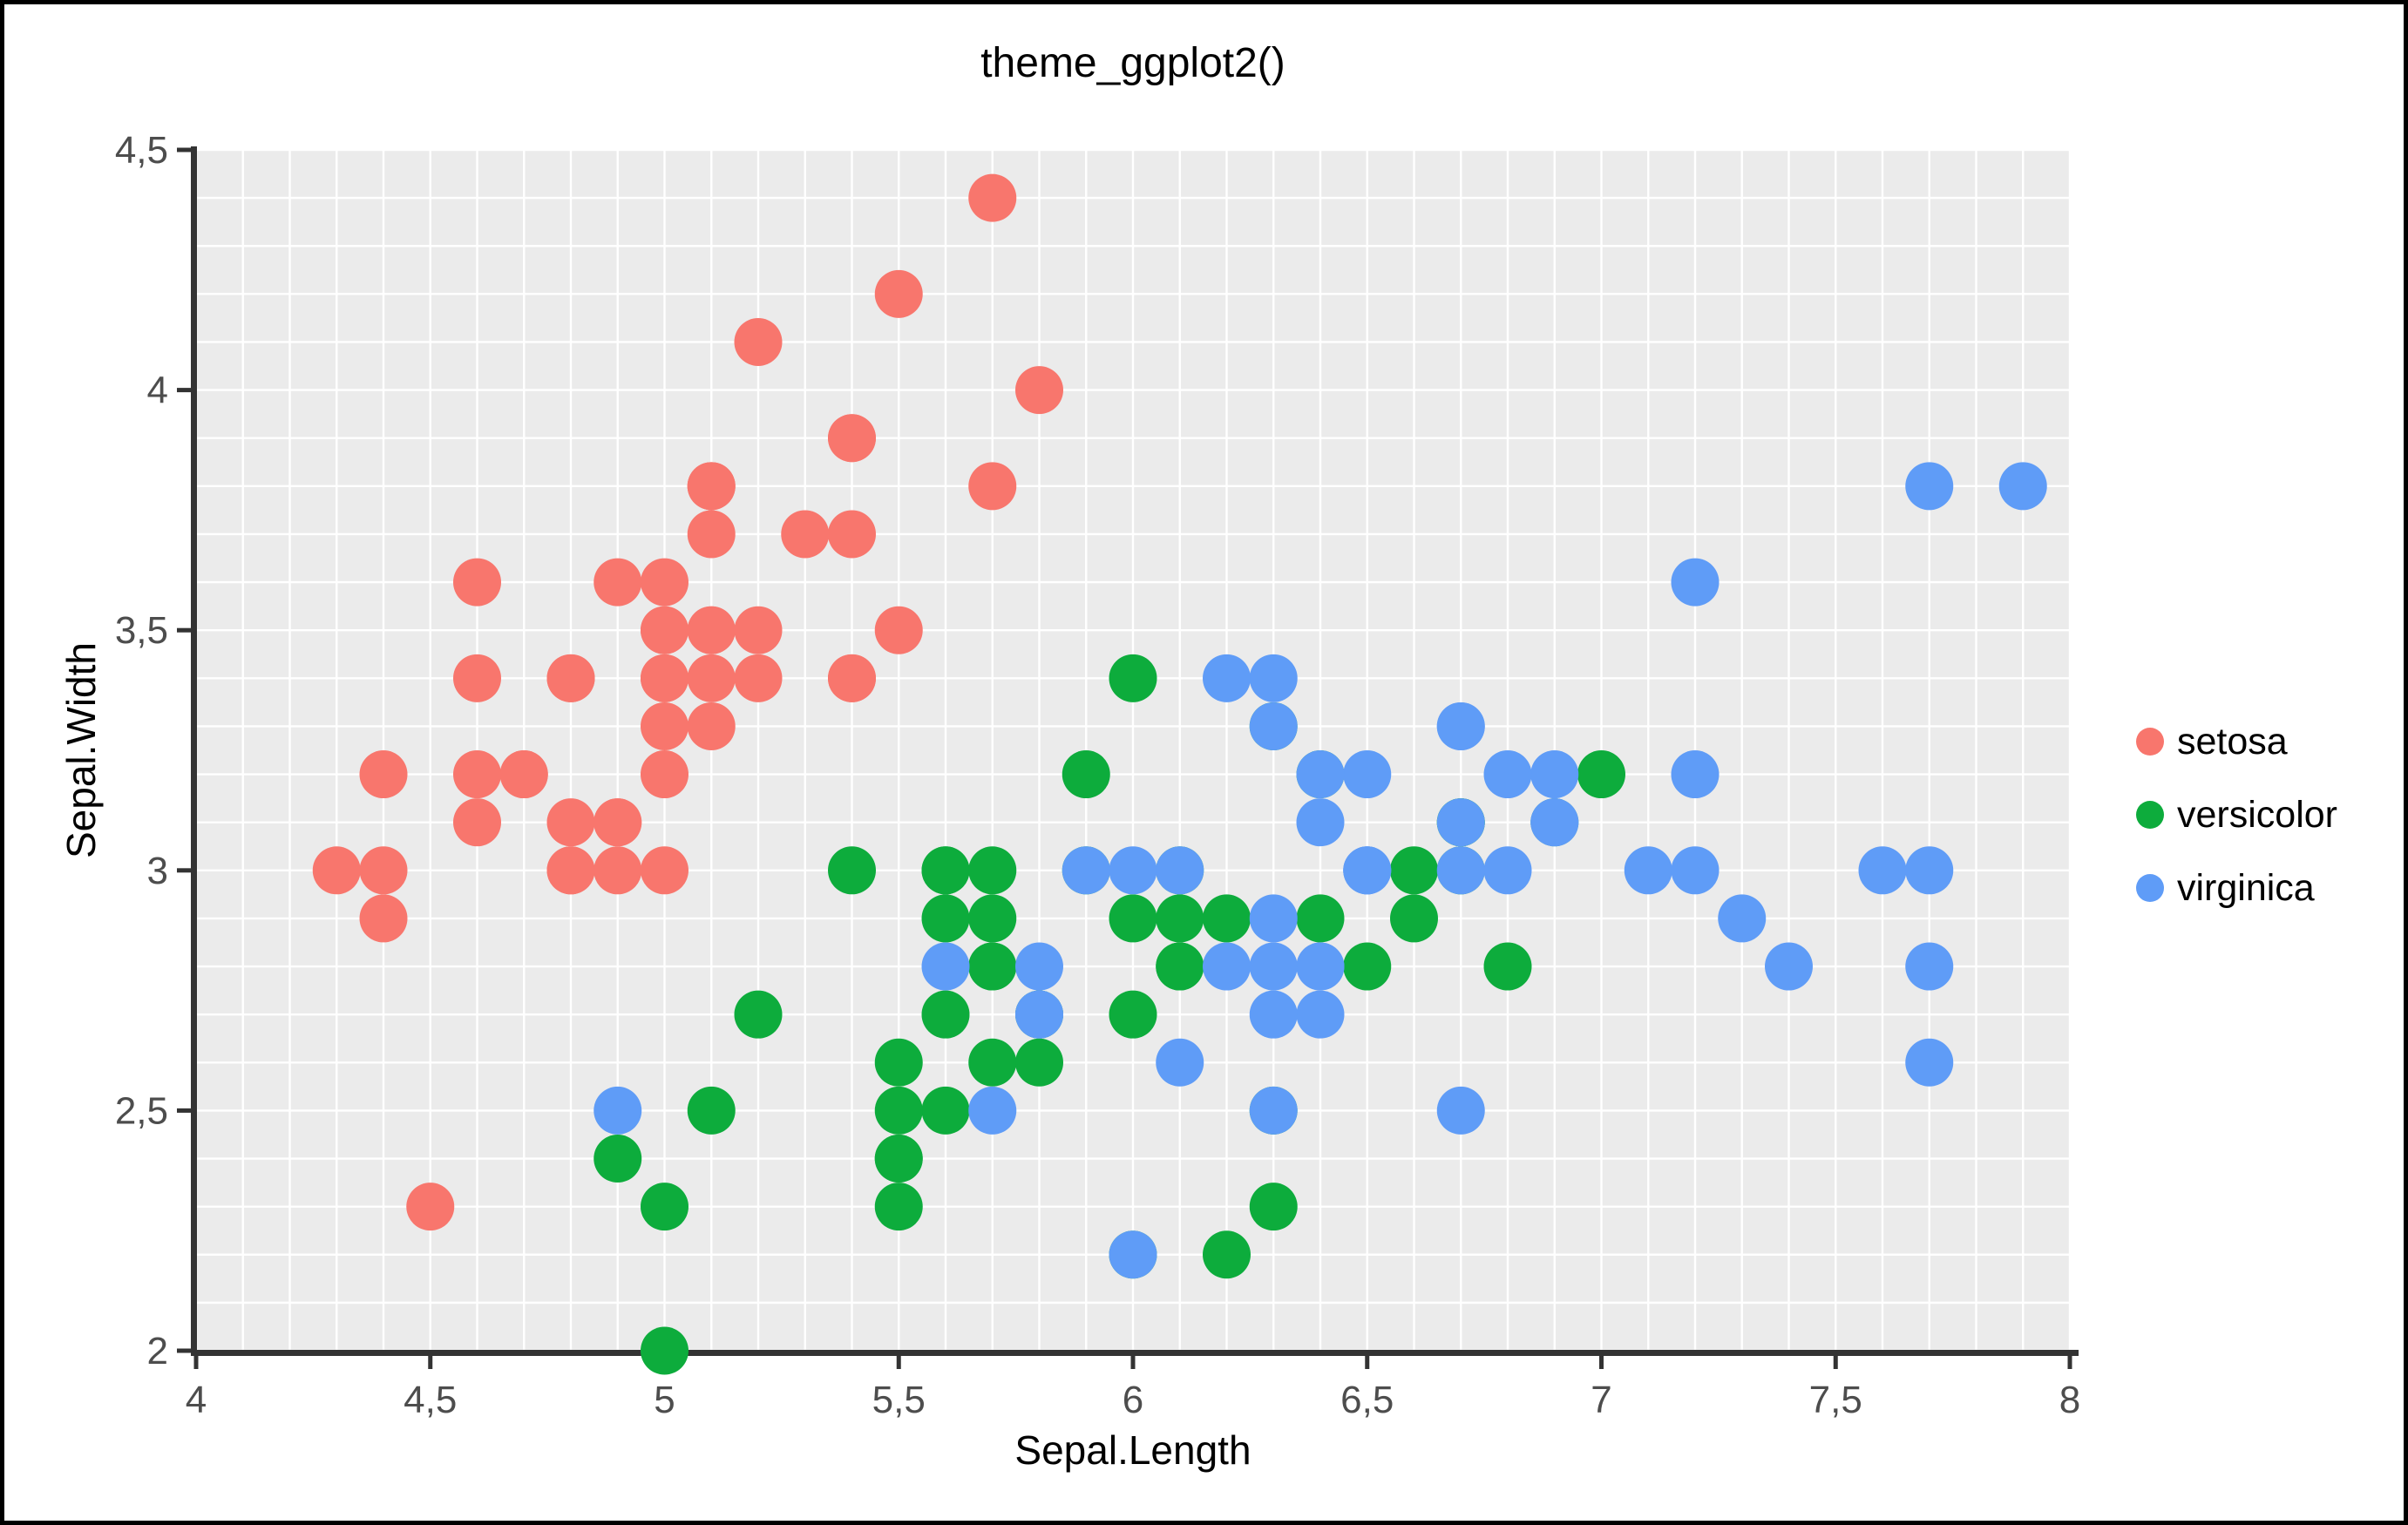  I want to click on x-tick-label: 7, so click(1601, 1400).